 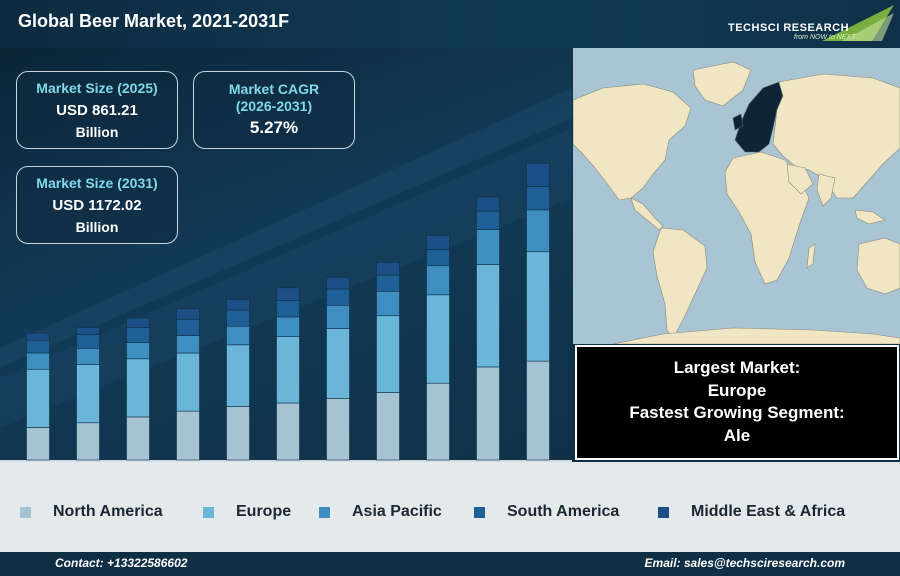 I want to click on bar-segment-middle-east-africa-2021, so click(x=38, y=336).